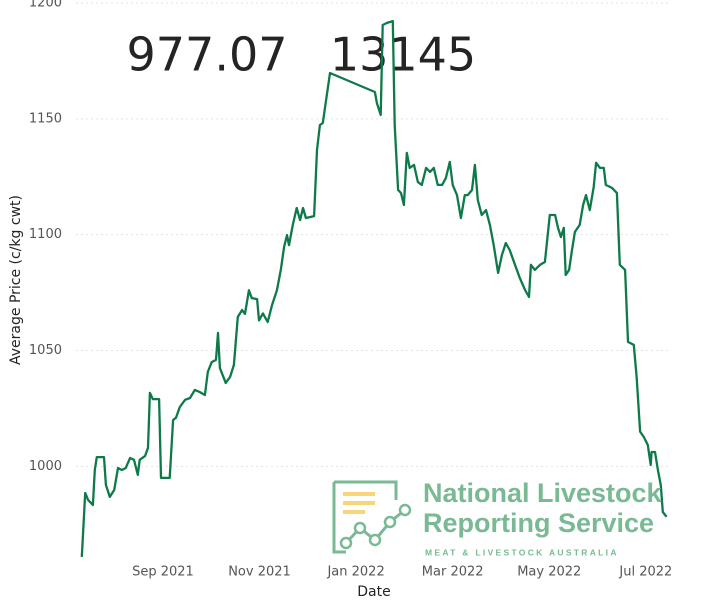 The height and width of the screenshot is (600, 716). I want to click on logo-text: National Livestock, so click(543, 493).